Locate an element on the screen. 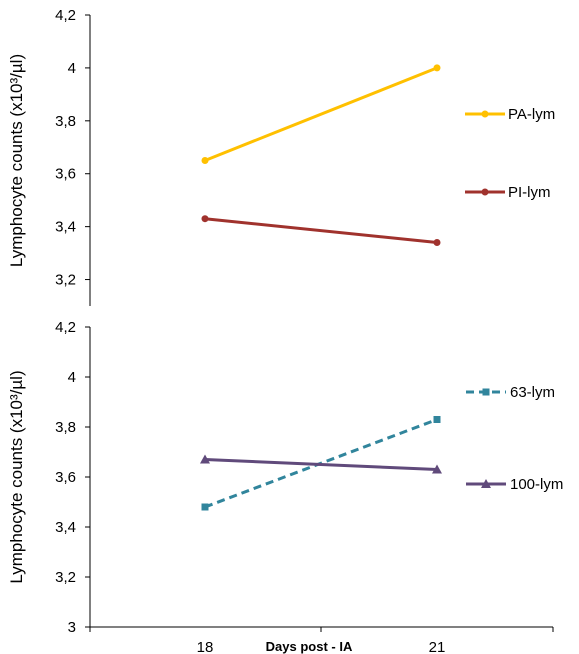 Image resolution: width=579 pixels, height=654 pixels. series-100-lym is located at coordinates (321, 464).